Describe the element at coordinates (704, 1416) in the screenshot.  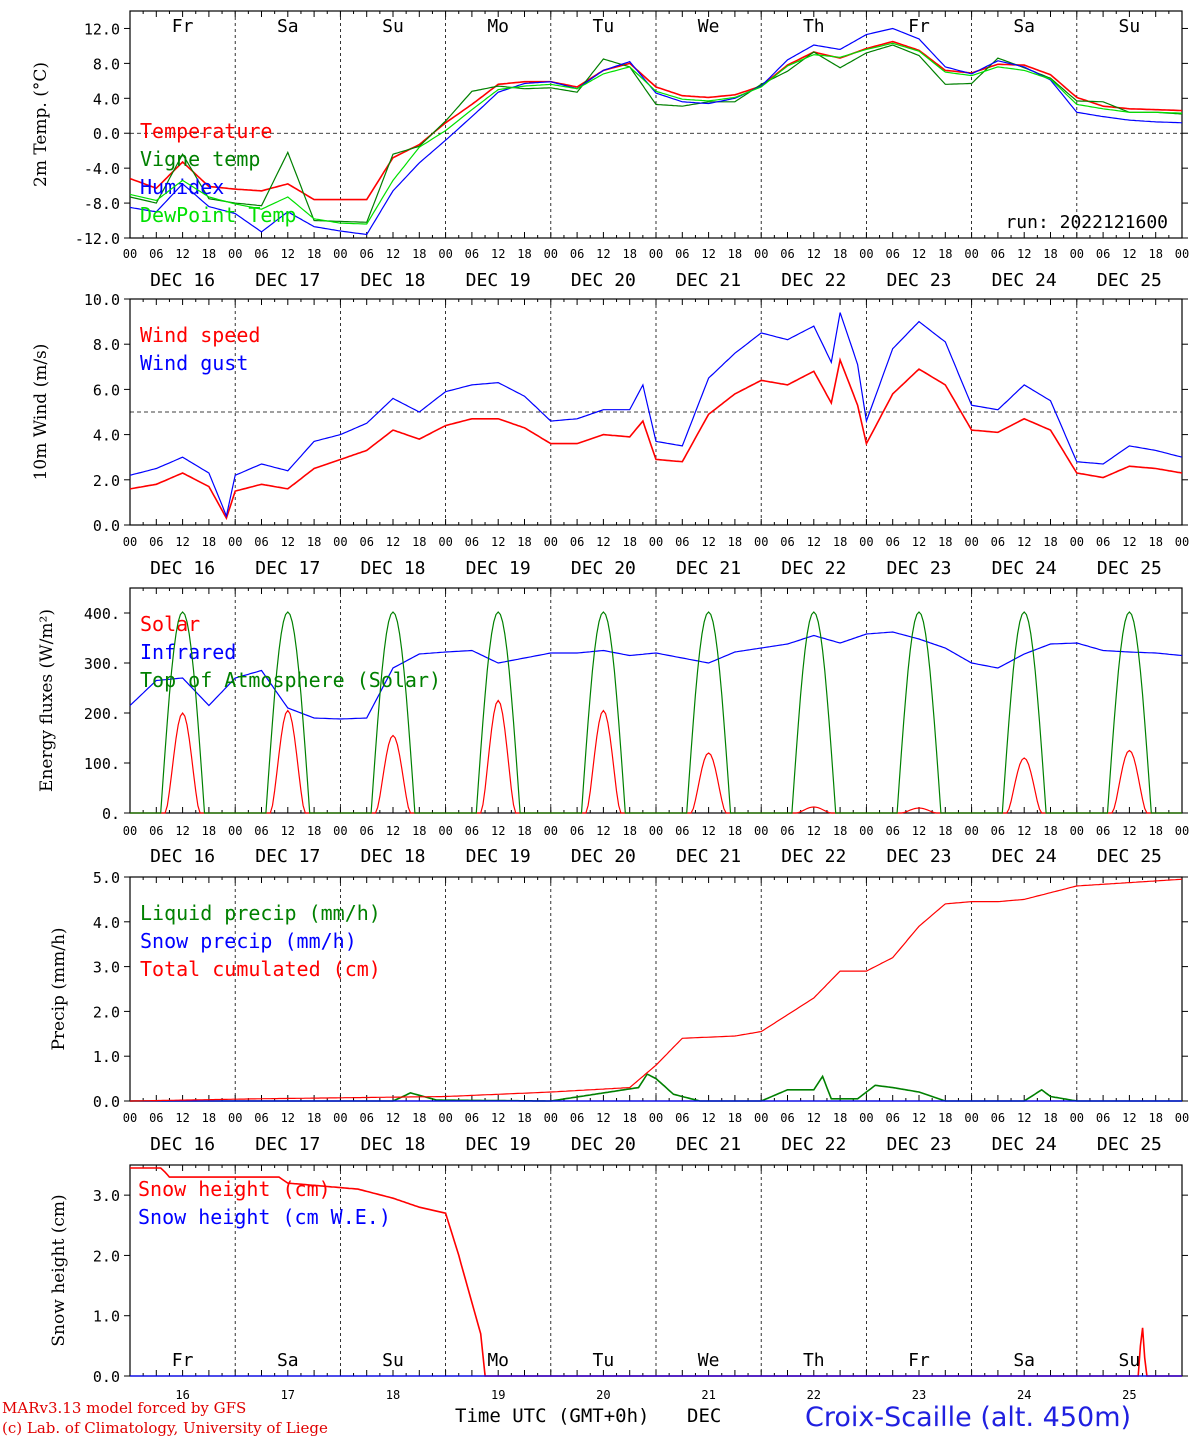
I see `x-axis-month: DEC` at that location.